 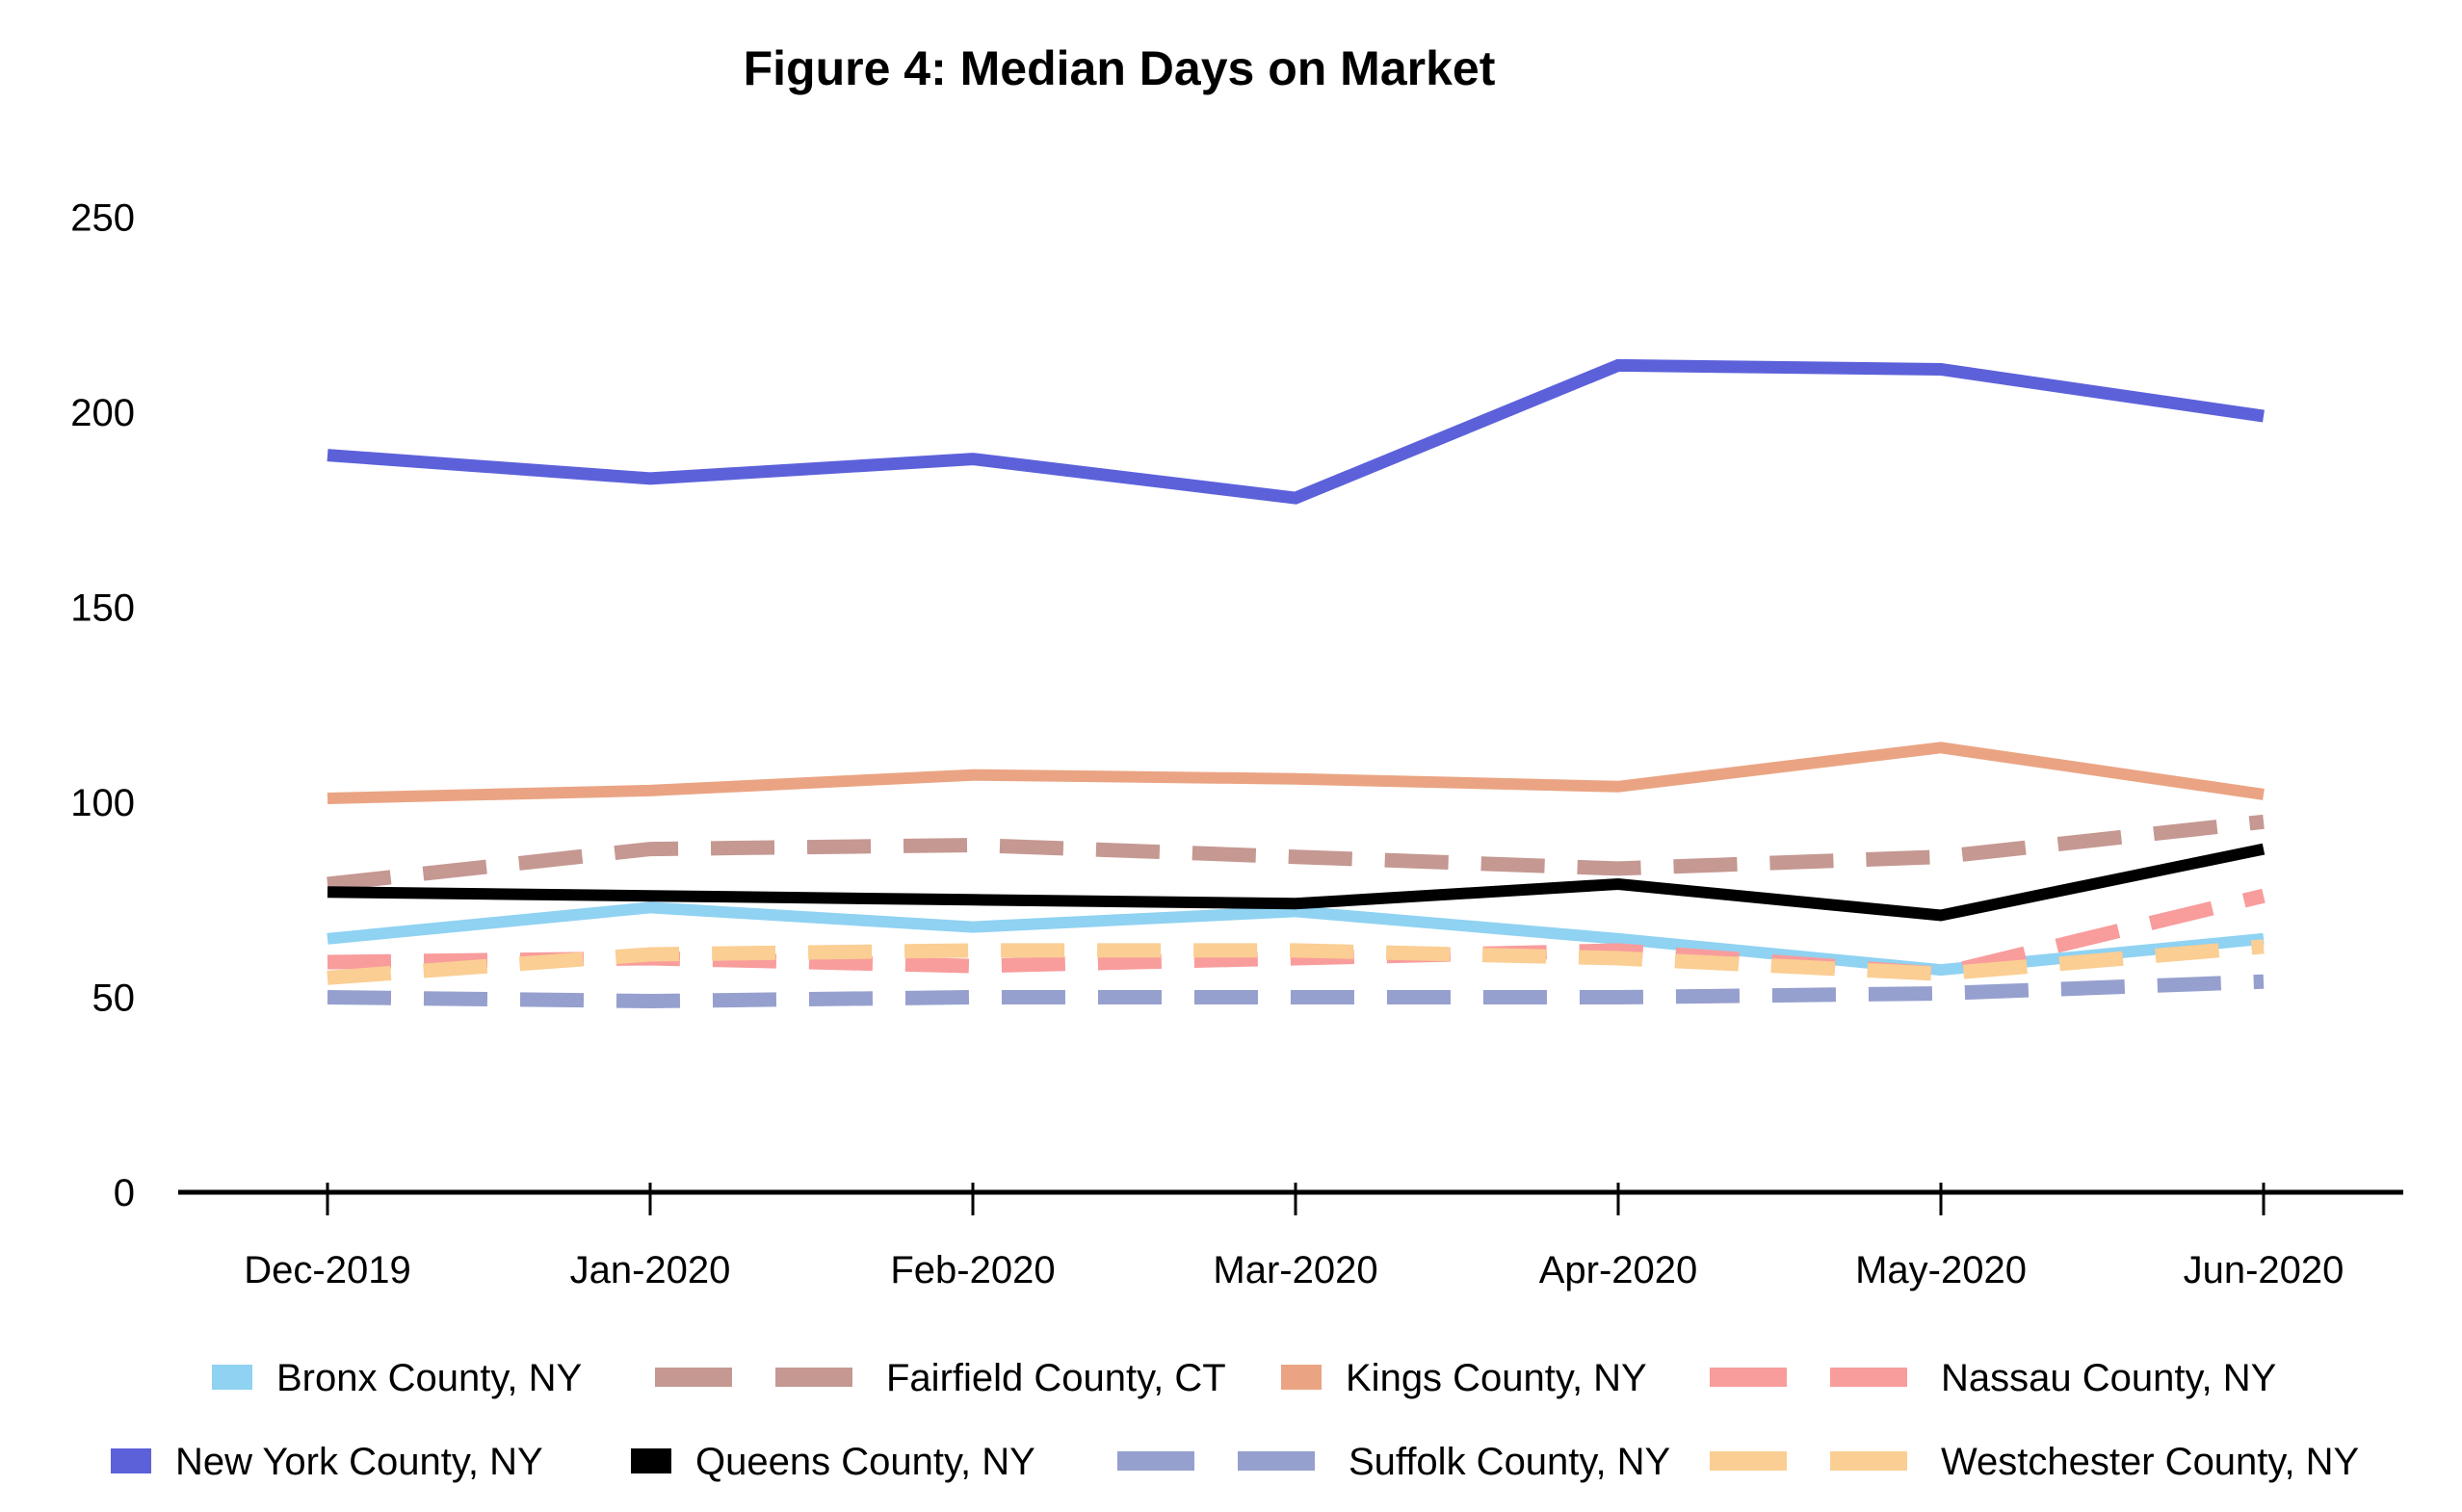 What do you see at coordinates (1296, 853) in the screenshot?
I see `series-line-fairfield-county-ct` at bounding box center [1296, 853].